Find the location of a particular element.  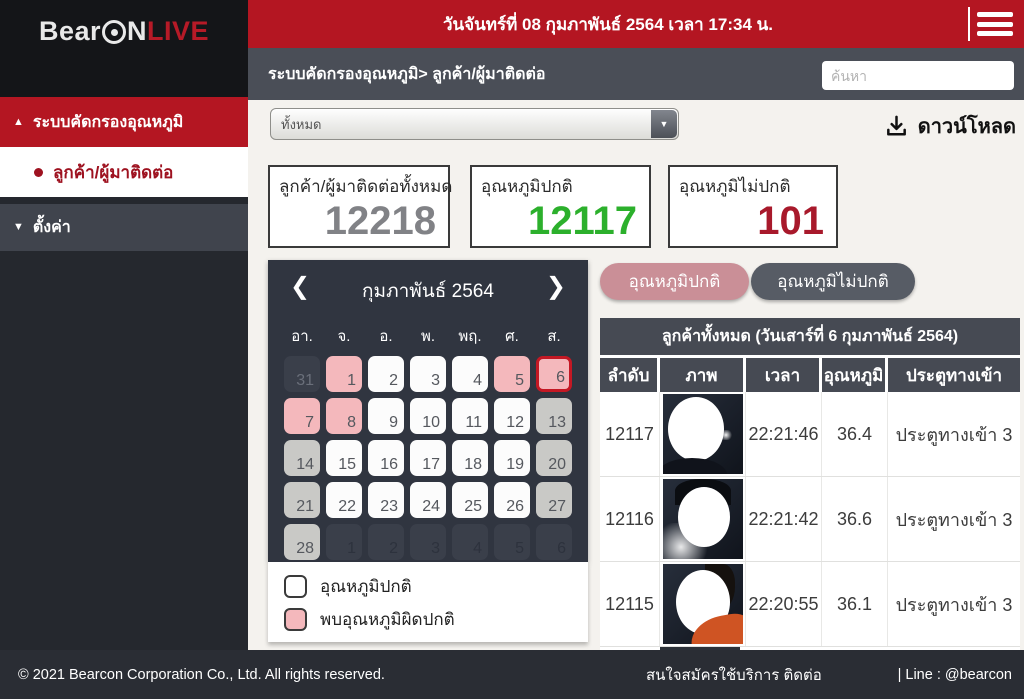

search-input is located at coordinates (918, 75).